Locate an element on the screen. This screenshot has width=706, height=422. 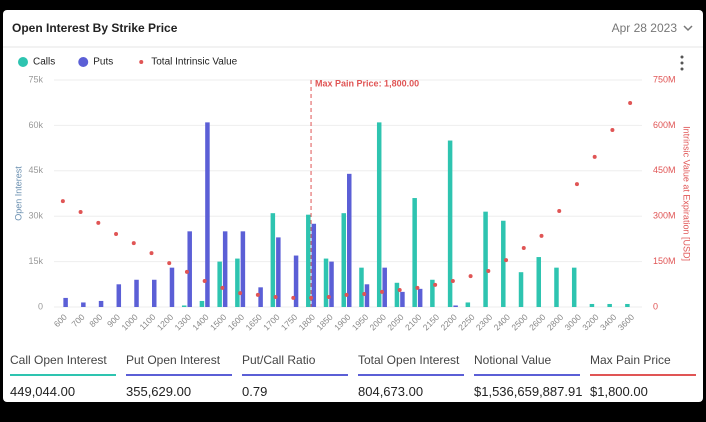
x-tick-label: 2100 is located at coordinates (413, 322).